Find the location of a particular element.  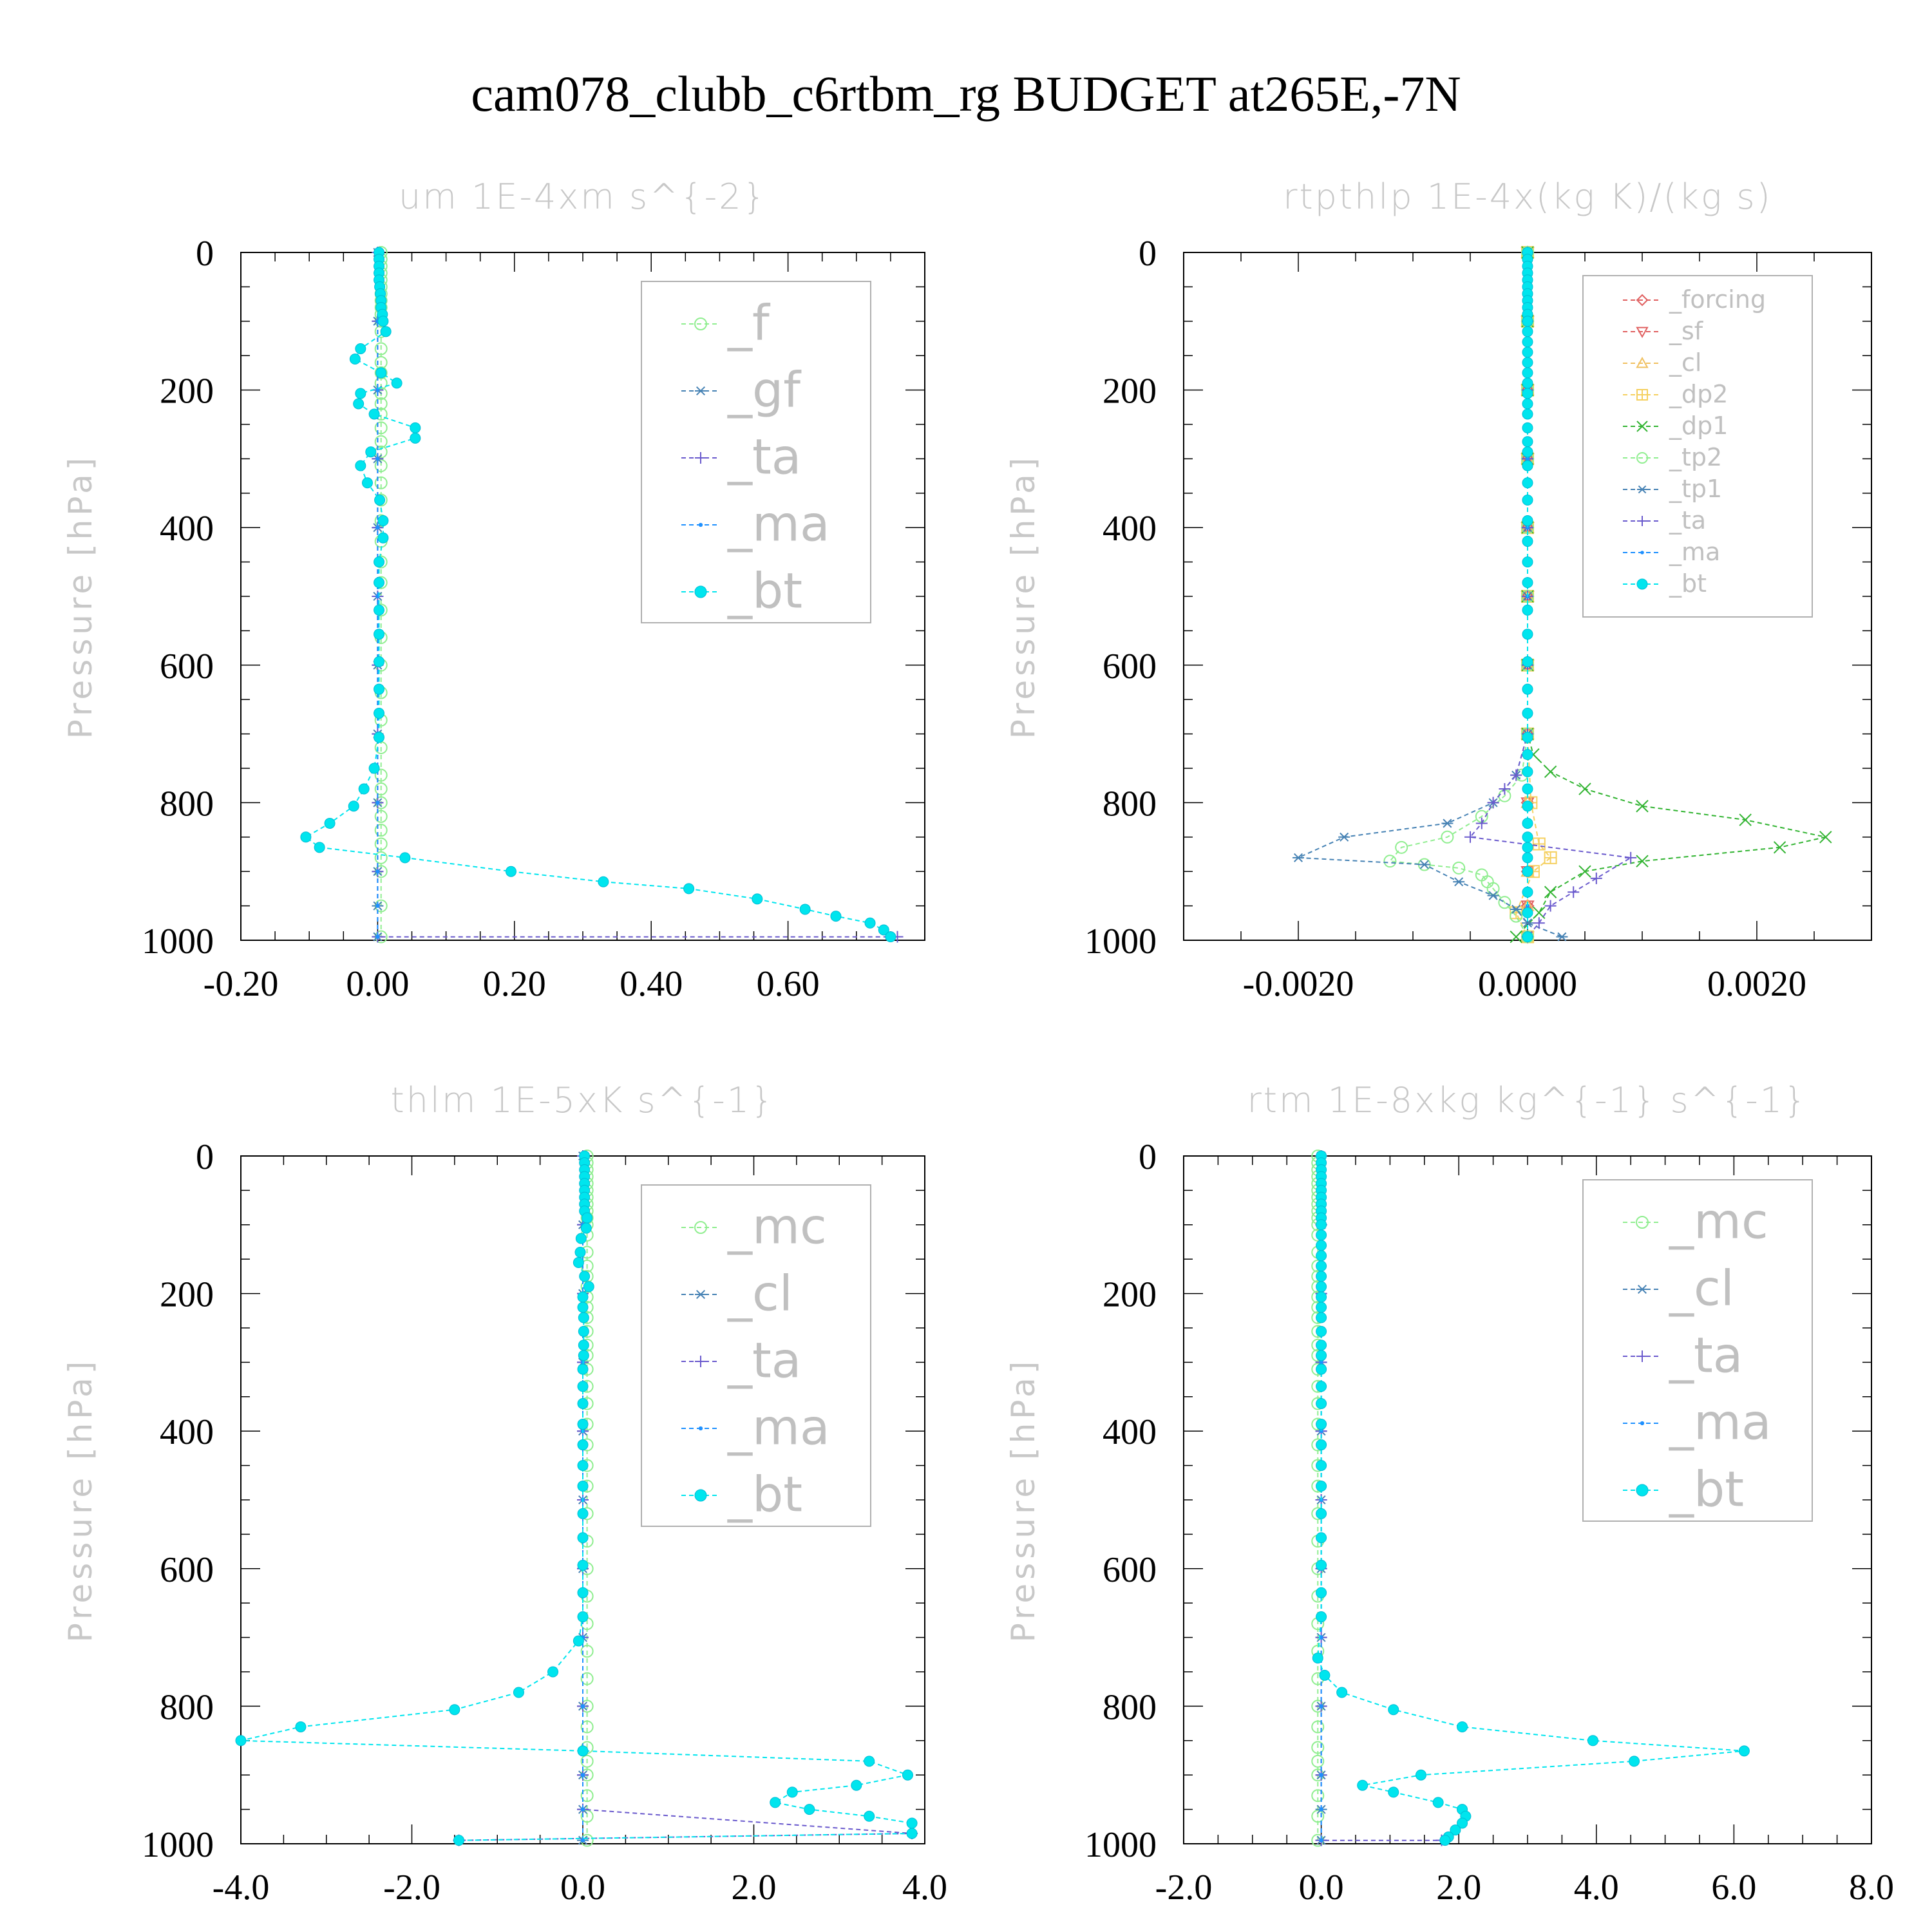

legend-label: _tp2 is located at coordinates (1696, 457).